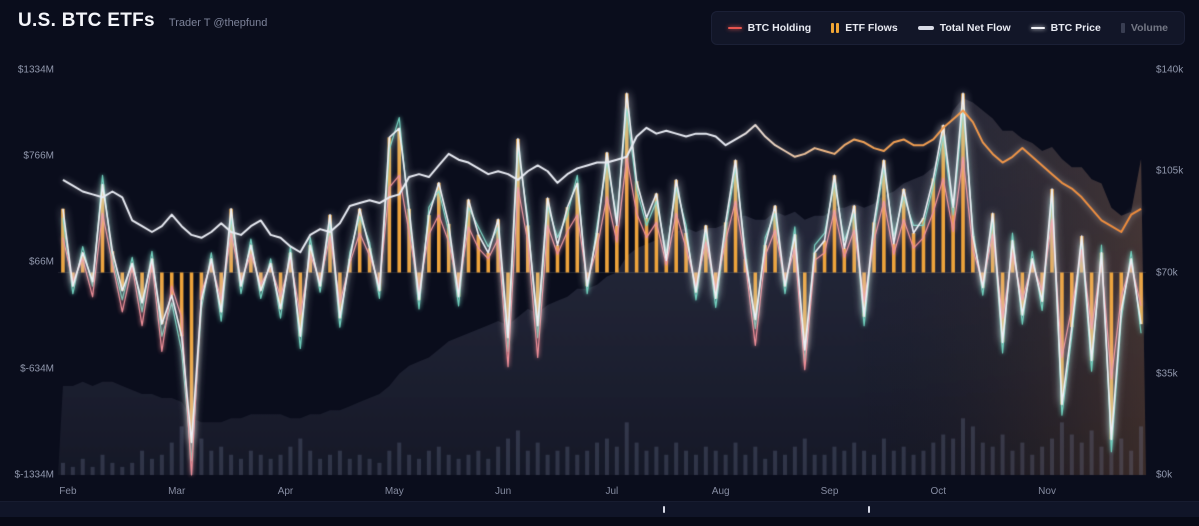 This screenshot has width=1199, height=526. I want to click on x-axis-label: Apr, so click(285, 491).